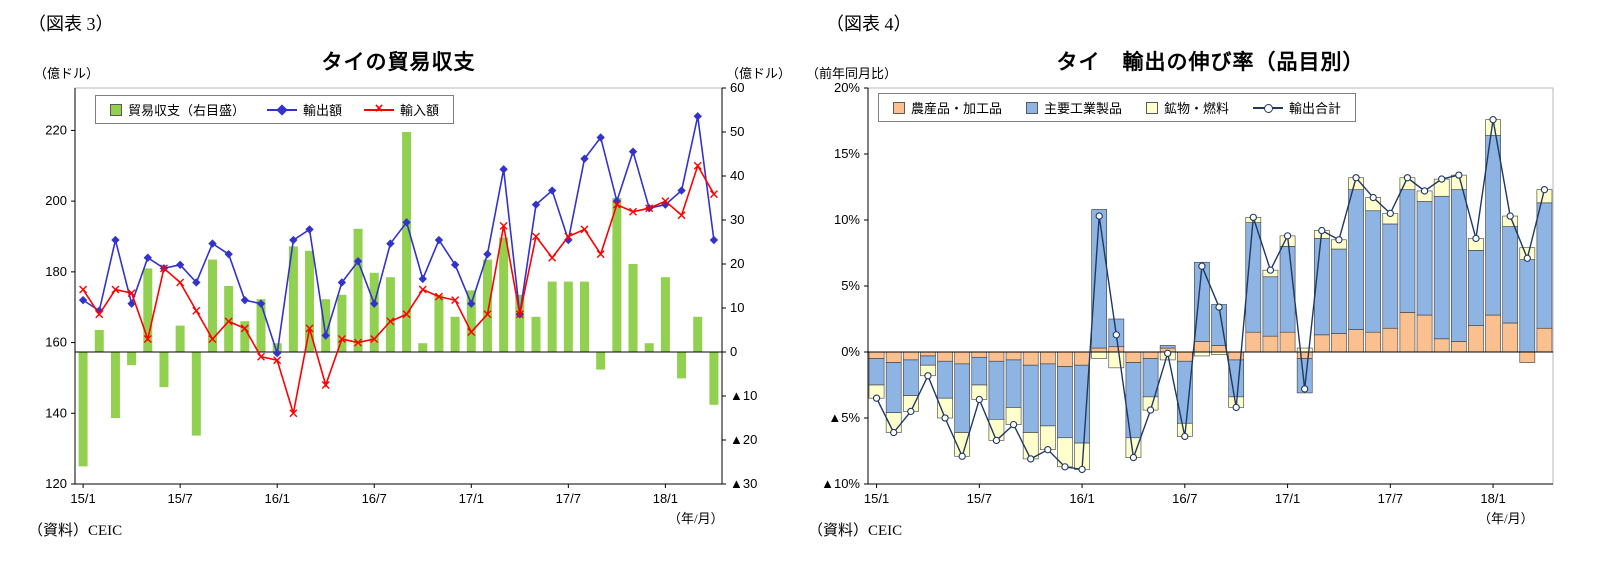  I want to click on imports-line-swatch, so click(379, 109).